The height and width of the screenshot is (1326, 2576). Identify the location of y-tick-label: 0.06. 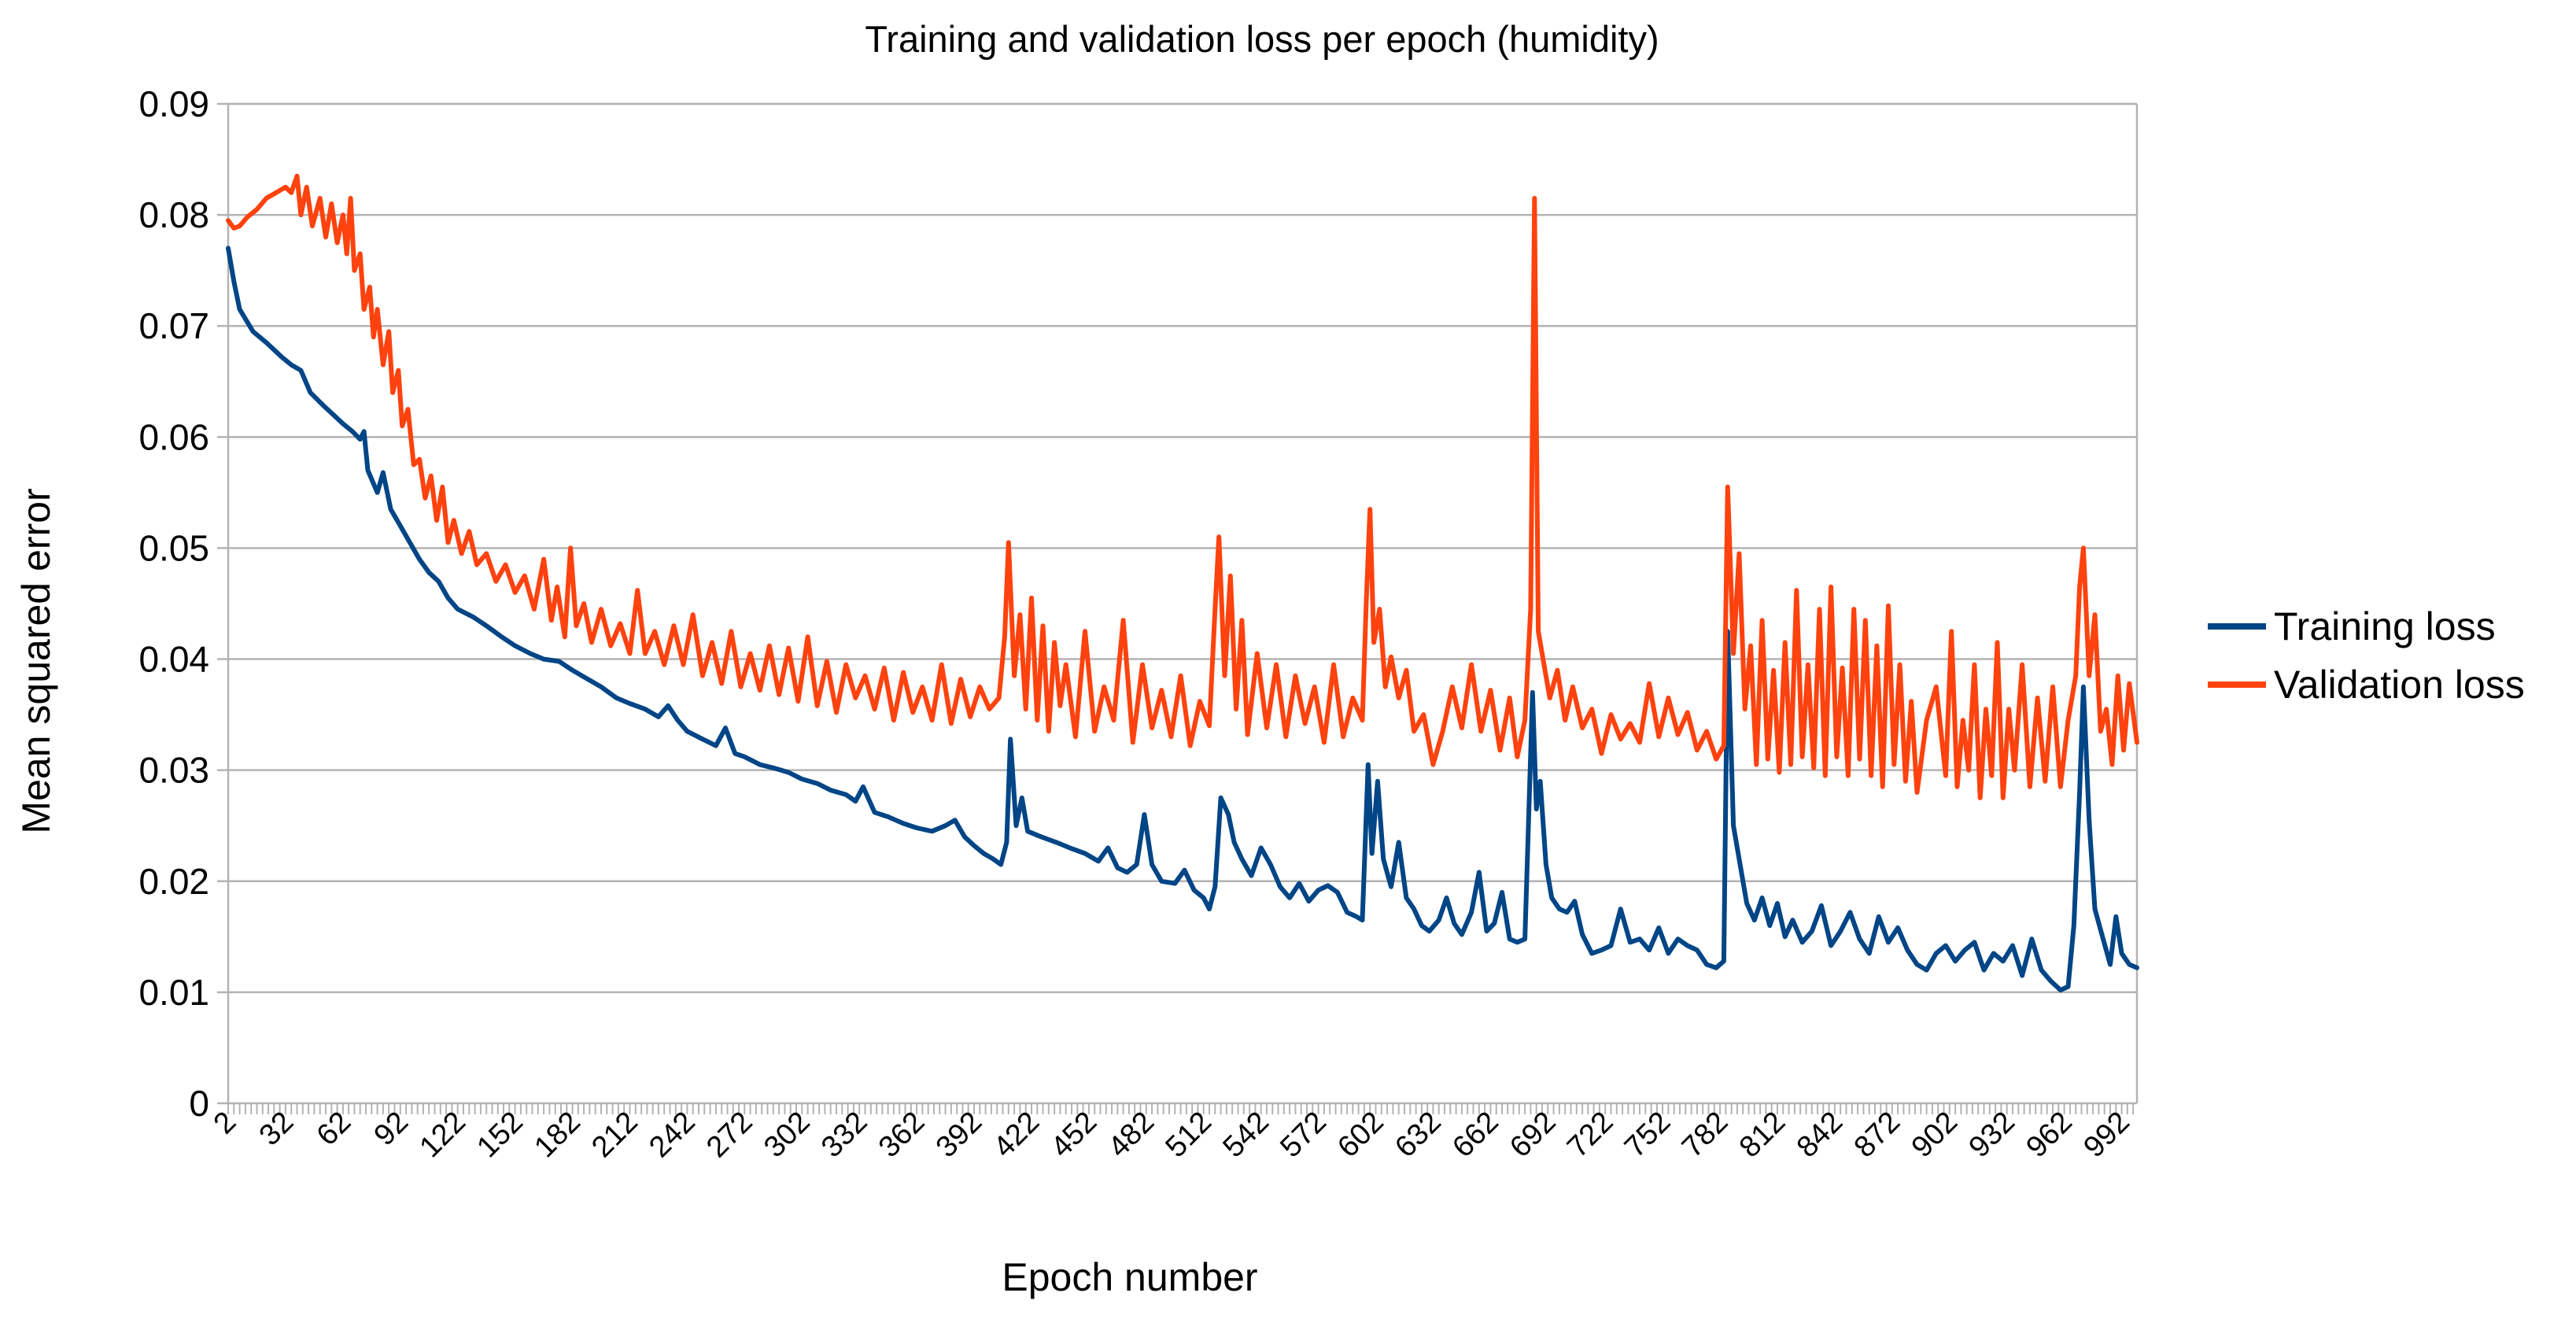
(173, 436).